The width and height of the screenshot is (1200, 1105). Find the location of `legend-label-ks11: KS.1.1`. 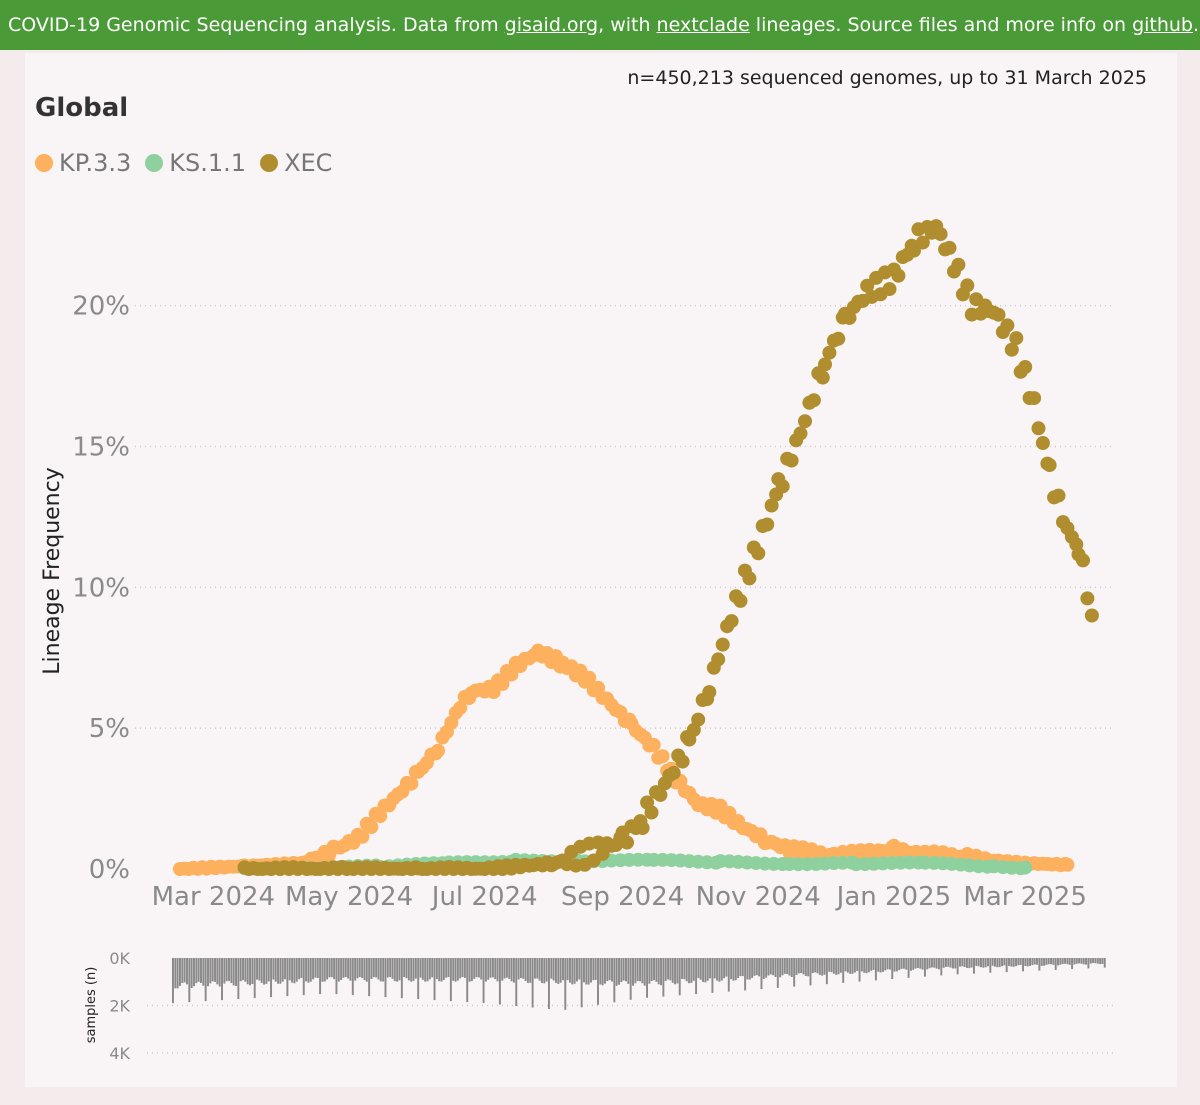

legend-label-ks11: KS.1.1 is located at coordinates (208, 163).